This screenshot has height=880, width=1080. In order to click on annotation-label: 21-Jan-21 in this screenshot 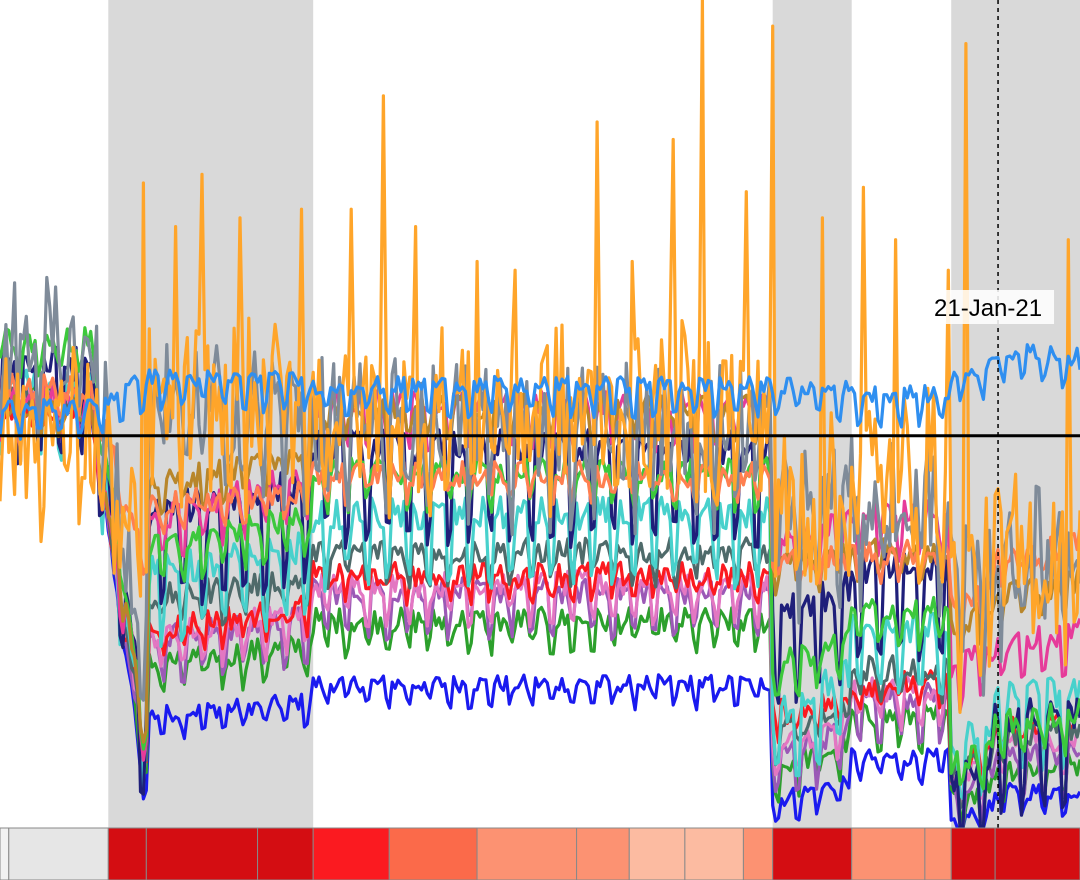, I will do `click(988, 308)`.